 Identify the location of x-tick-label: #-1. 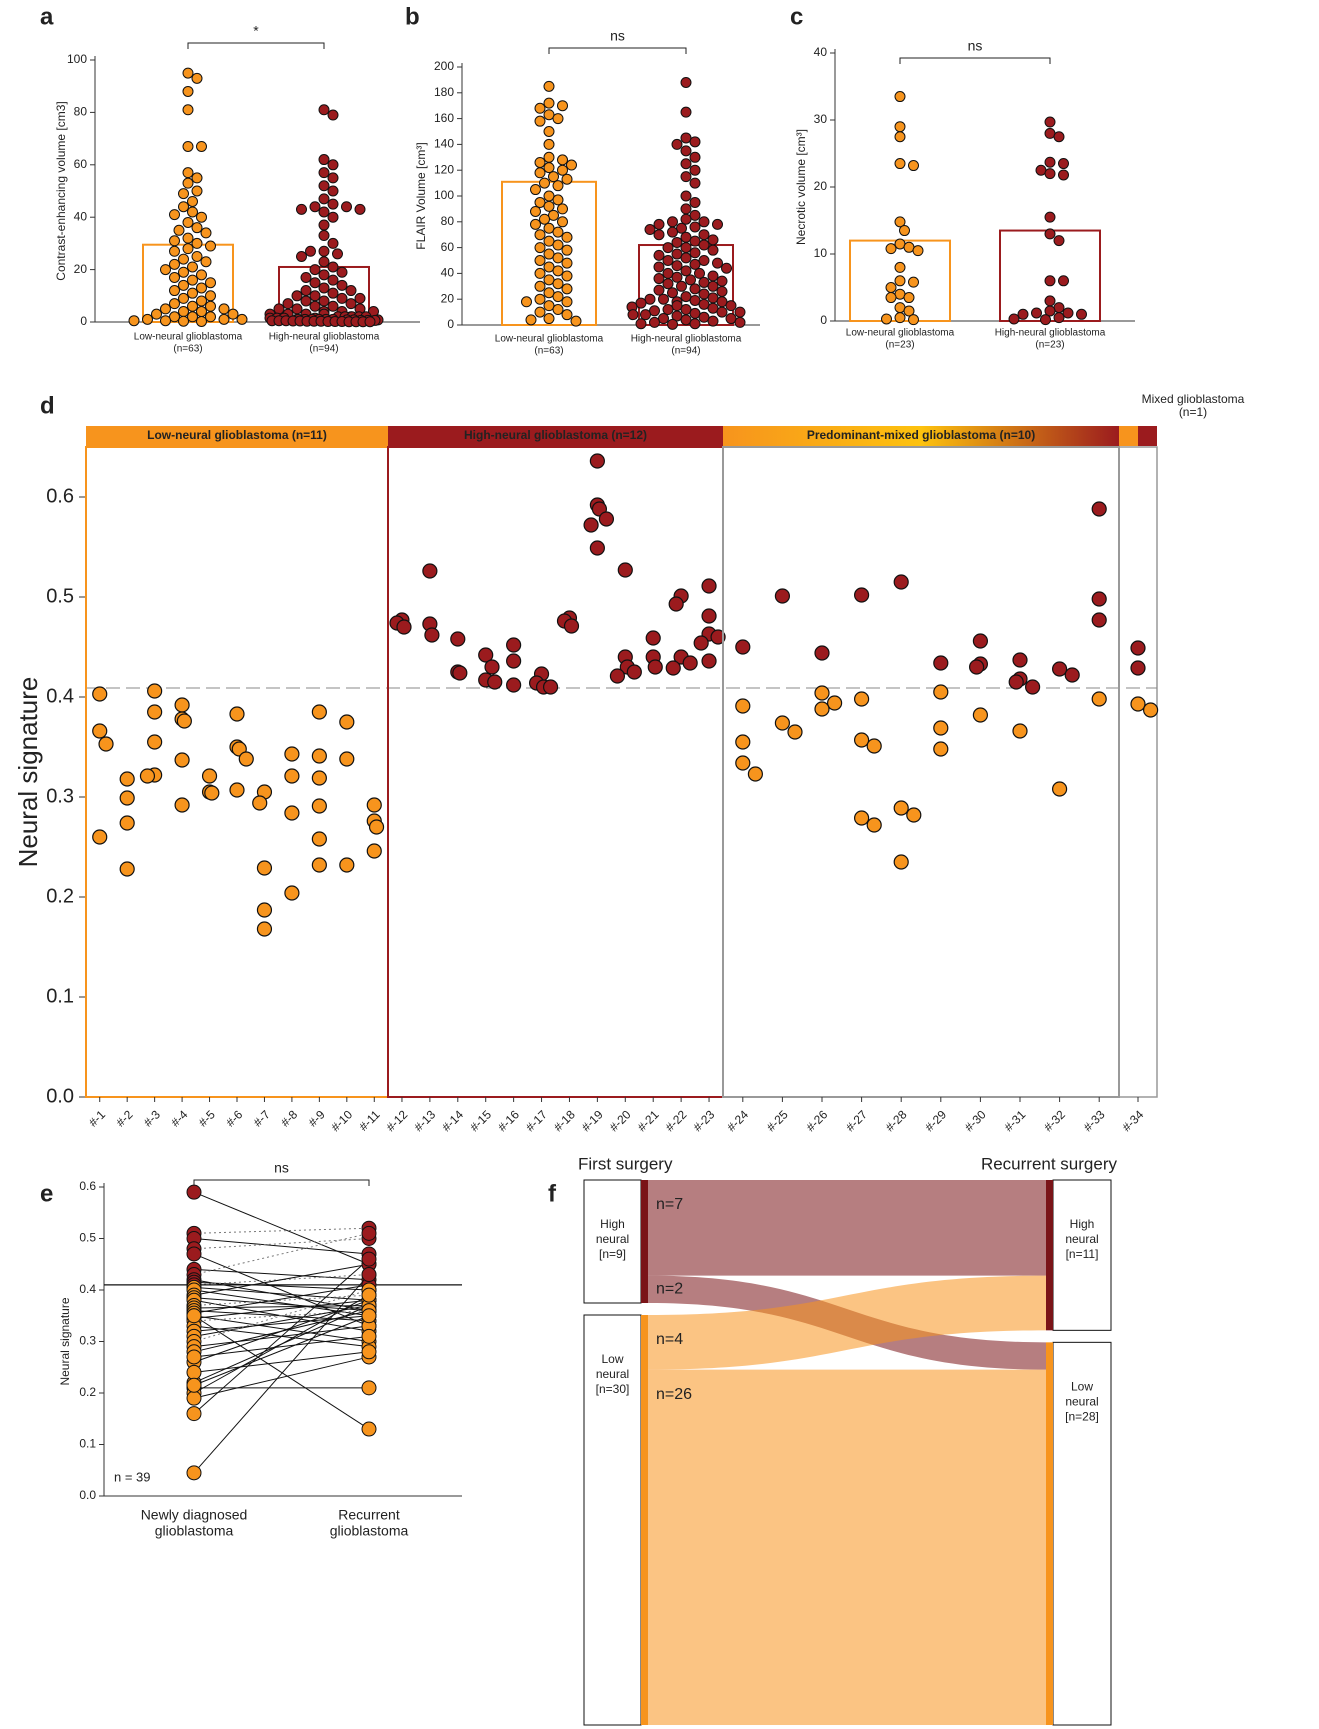
(97, 1118).